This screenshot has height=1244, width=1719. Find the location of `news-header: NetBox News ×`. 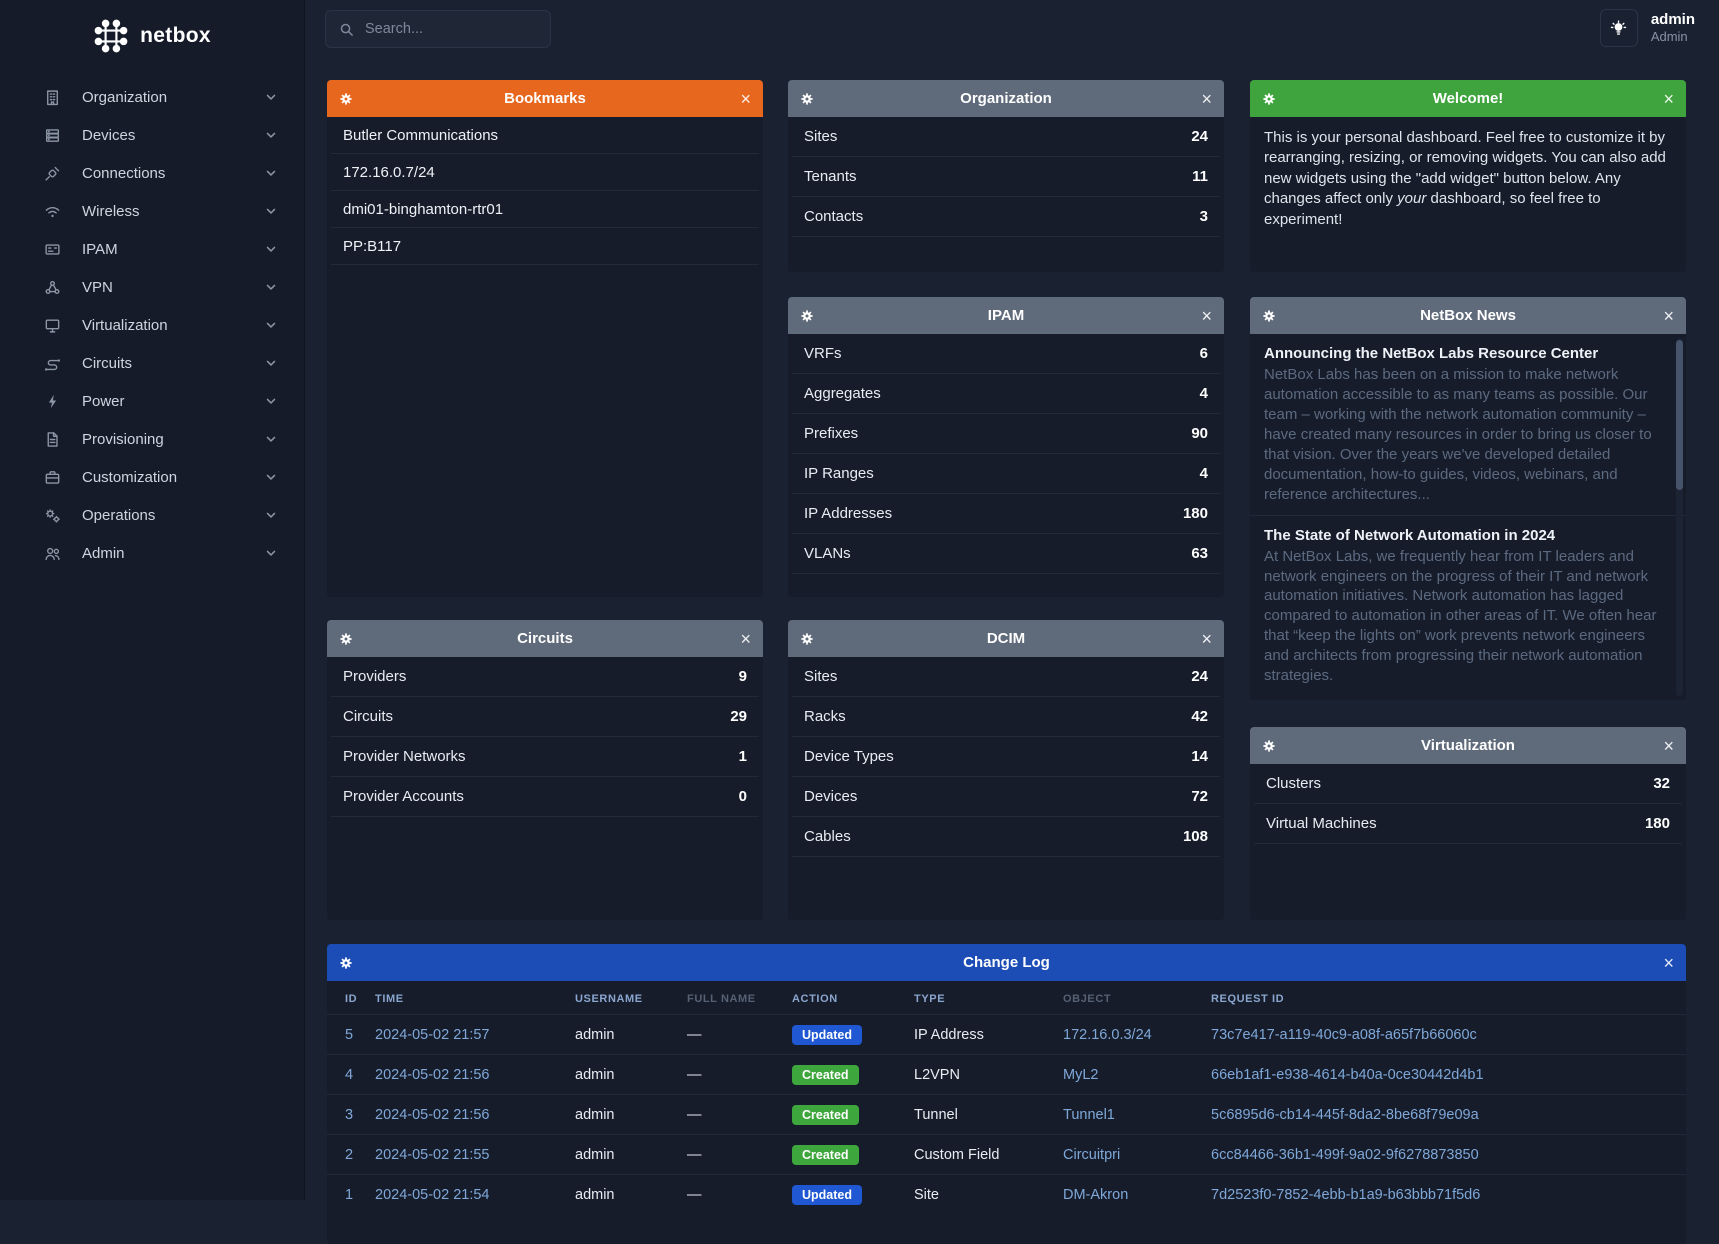

news-header: NetBox News × is located at coordinates (1468, 315).